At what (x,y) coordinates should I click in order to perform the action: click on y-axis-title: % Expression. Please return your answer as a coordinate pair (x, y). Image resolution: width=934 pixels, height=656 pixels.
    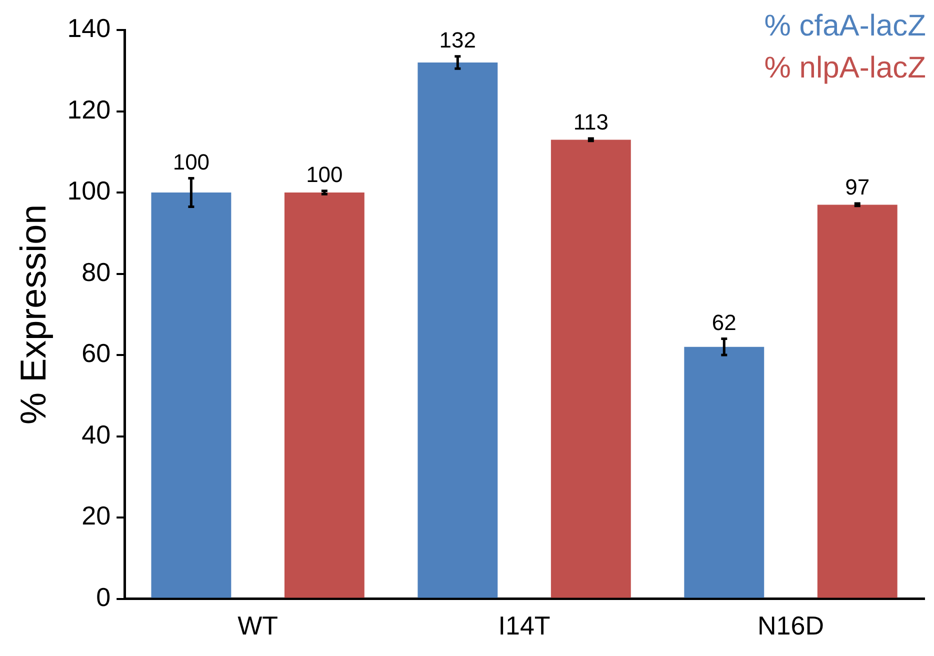
    Looking at the image, I should click on (33, 314).